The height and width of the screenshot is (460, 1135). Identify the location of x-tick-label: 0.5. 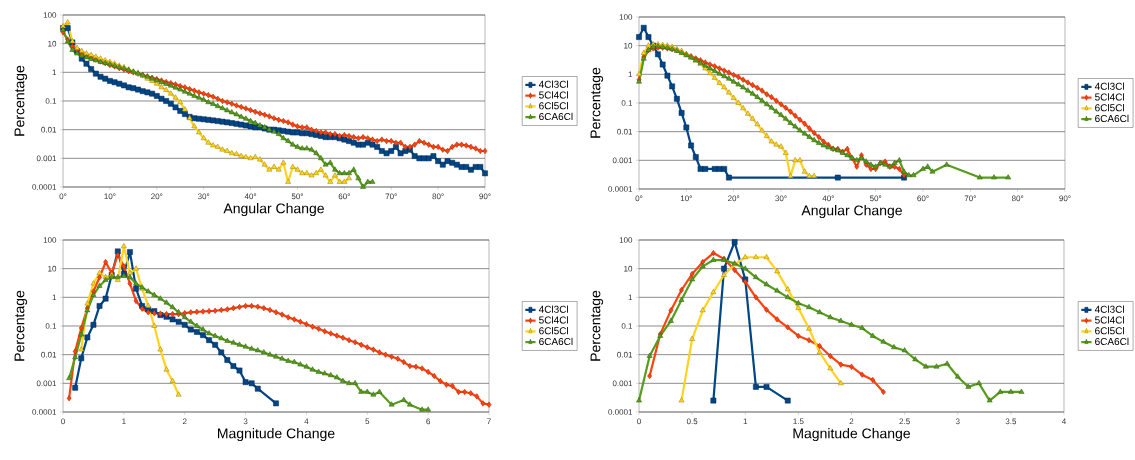
(692, 421).